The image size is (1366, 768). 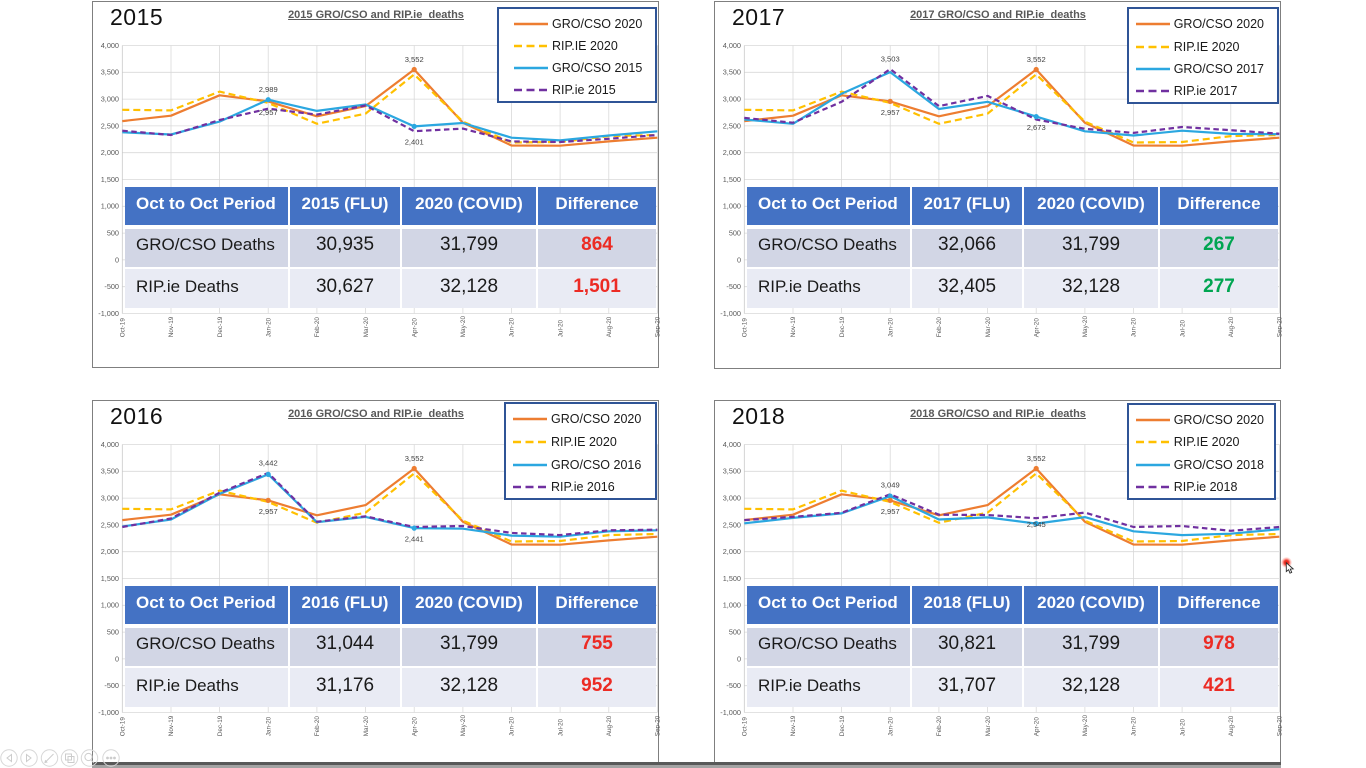 I want to click on svg-text: 3,049, so click(x=890, y=484).